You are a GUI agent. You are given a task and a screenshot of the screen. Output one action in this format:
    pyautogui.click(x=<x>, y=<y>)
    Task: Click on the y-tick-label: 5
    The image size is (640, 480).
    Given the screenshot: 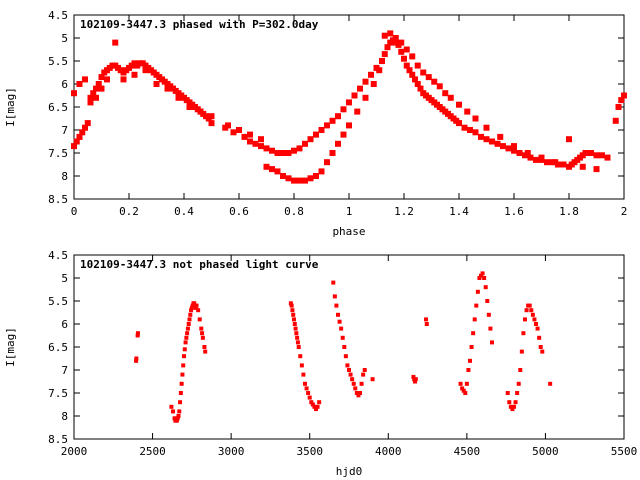 What is the action you would take?
    pyautogui.click(x=64, y=278)
    